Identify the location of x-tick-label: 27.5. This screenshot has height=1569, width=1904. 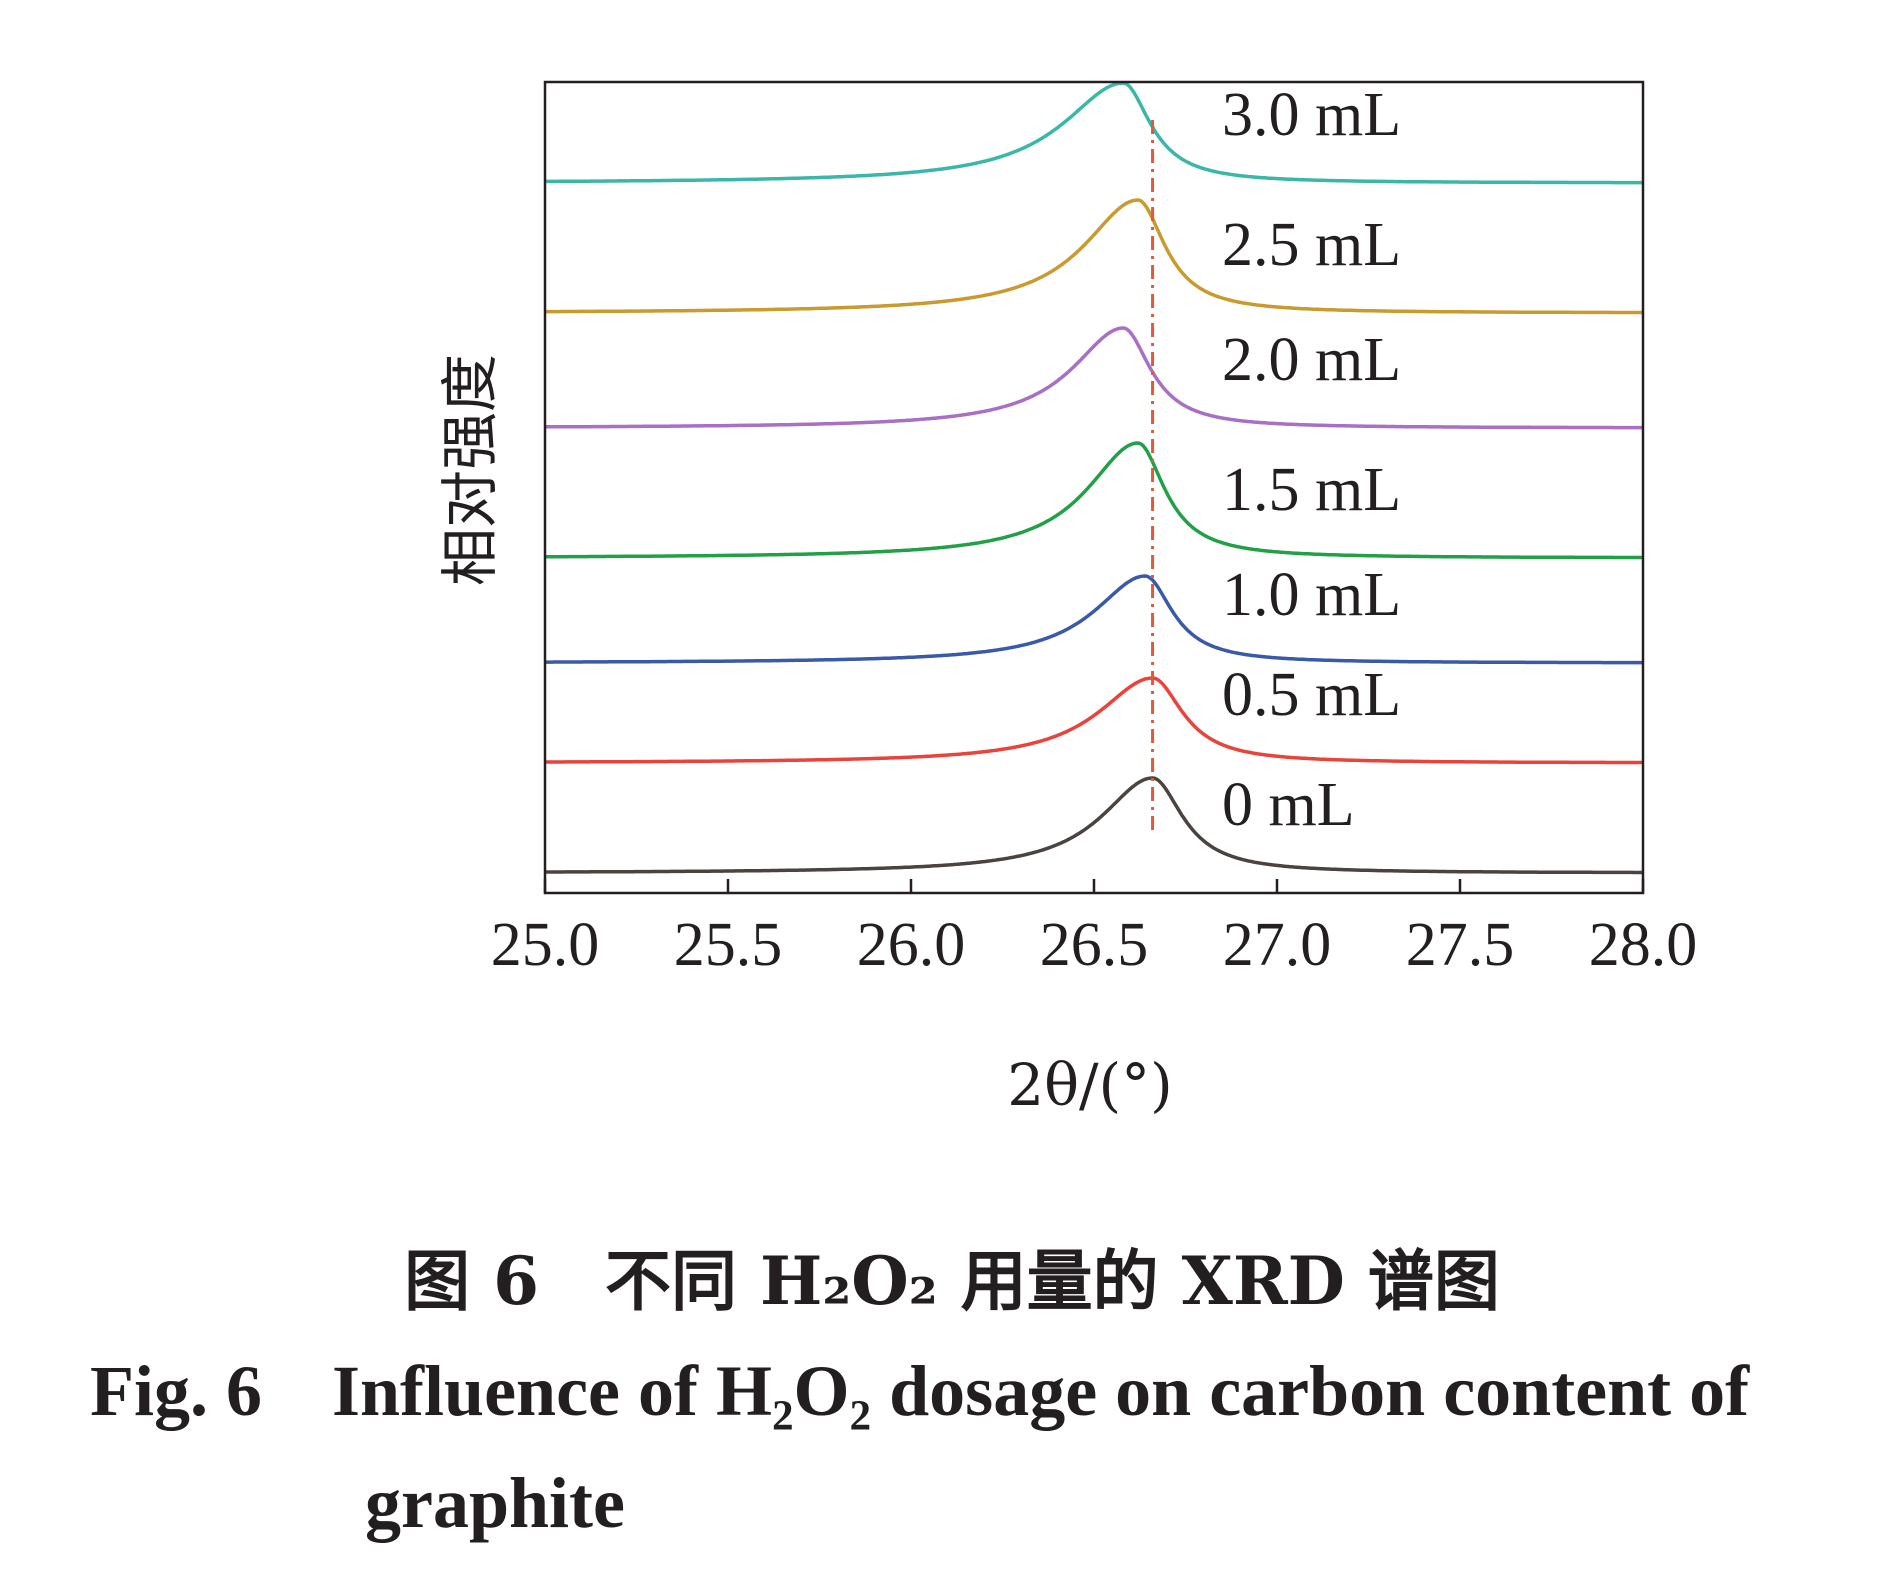
(1460, 945).